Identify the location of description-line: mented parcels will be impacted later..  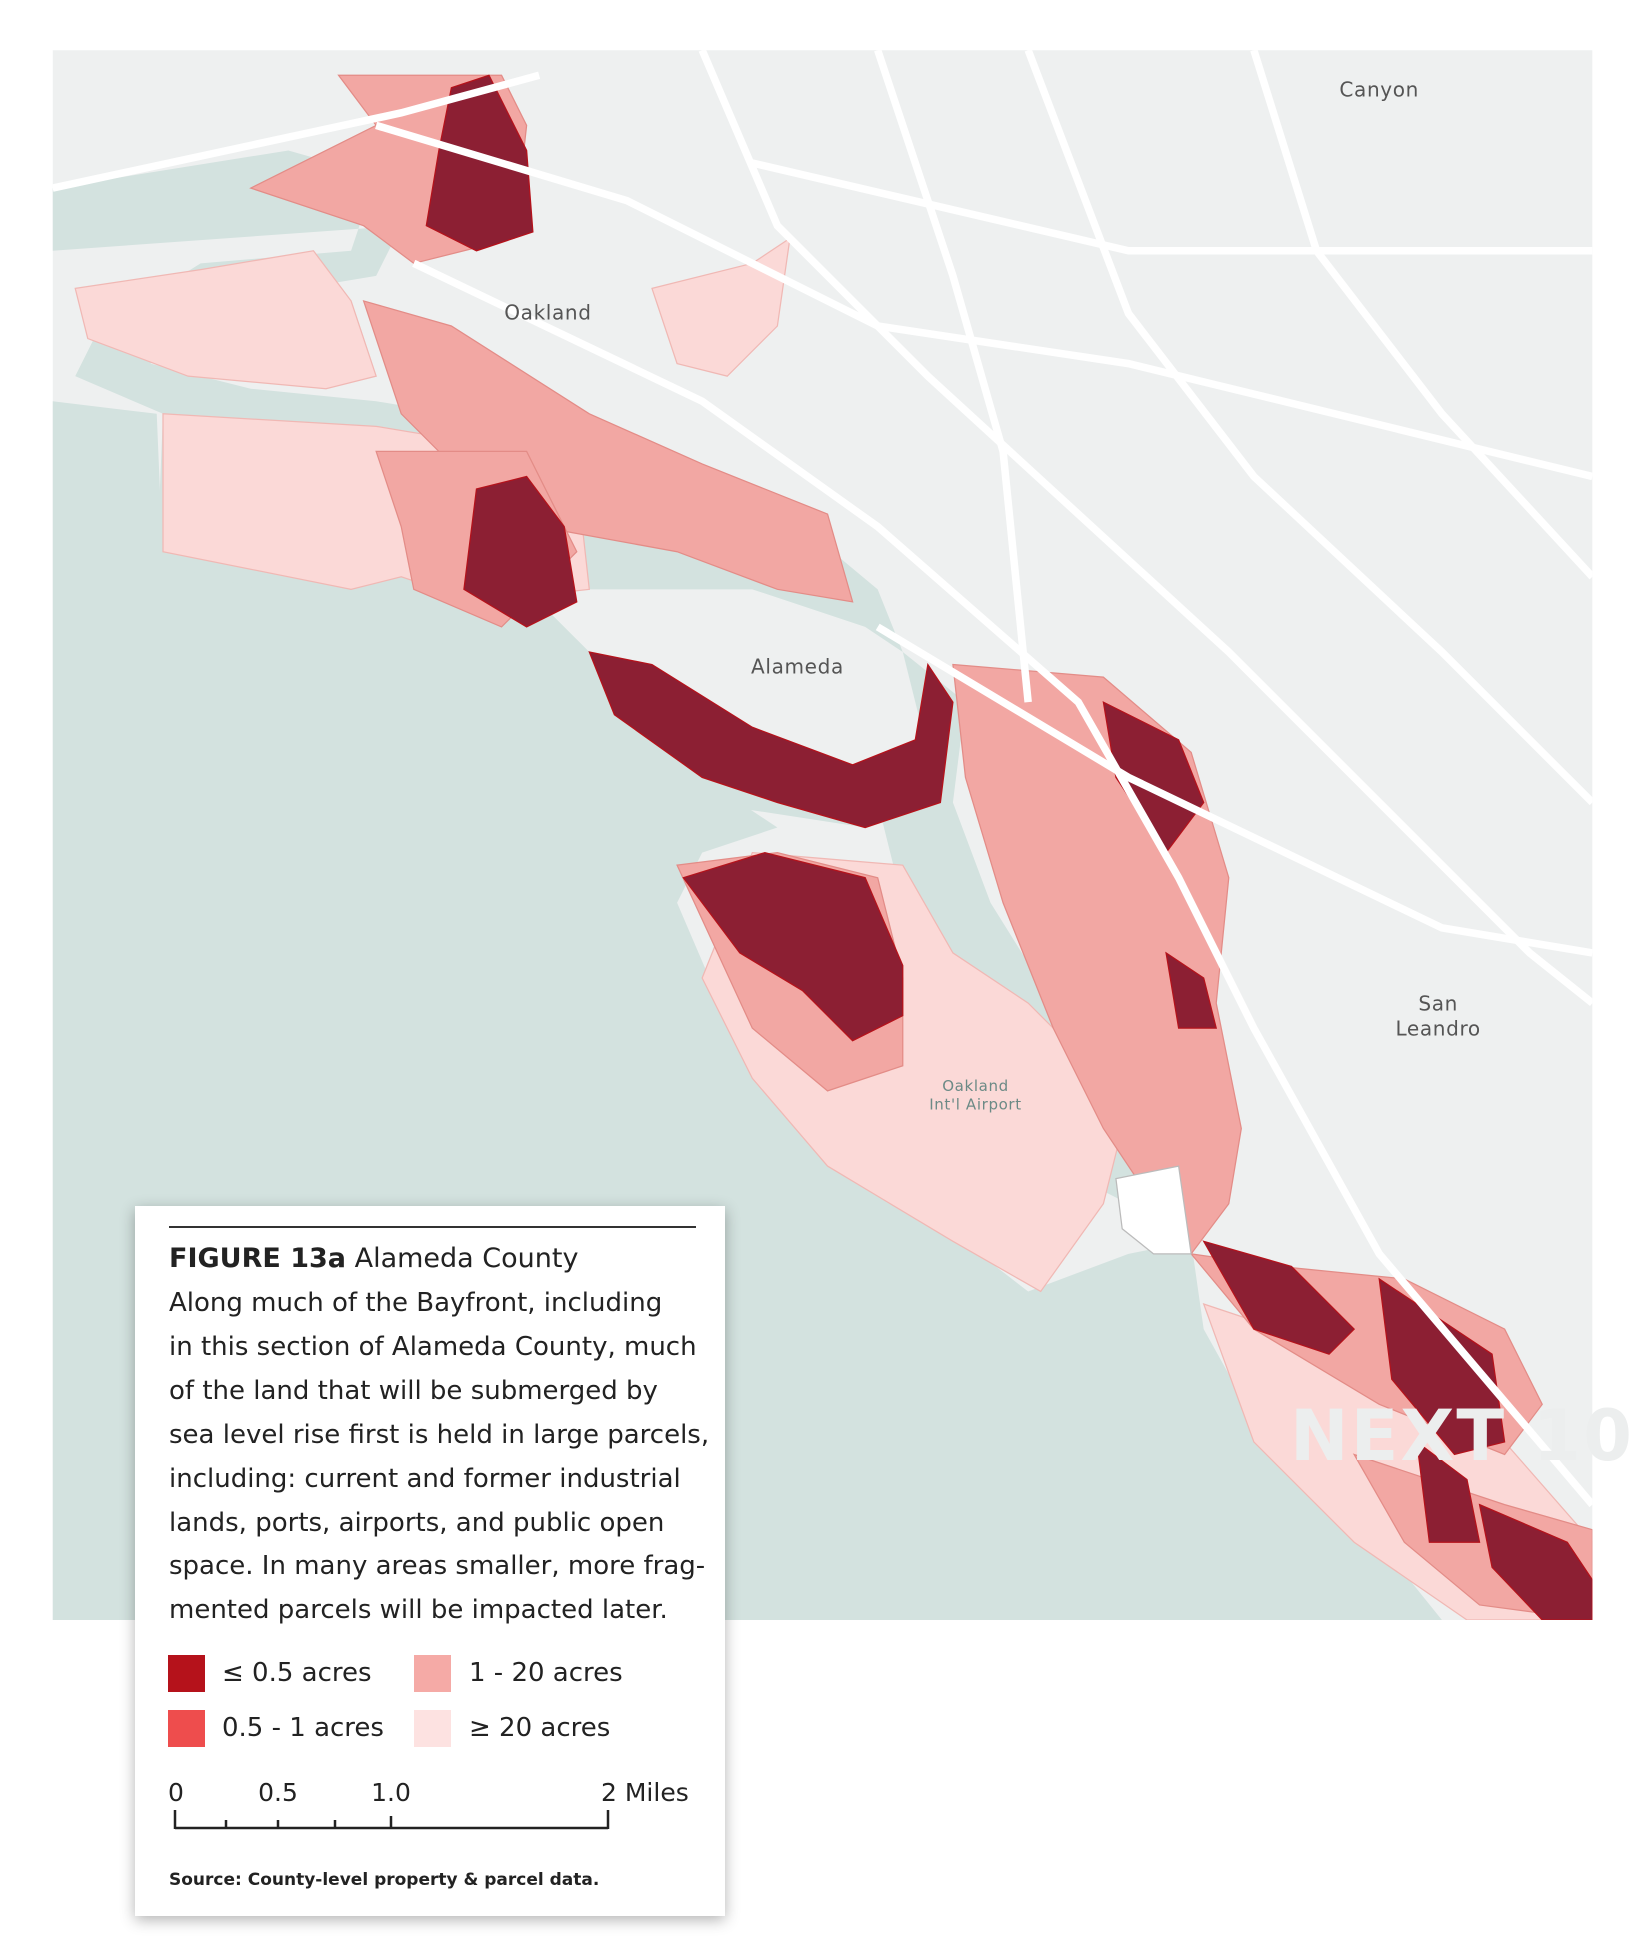
(418, 1610).